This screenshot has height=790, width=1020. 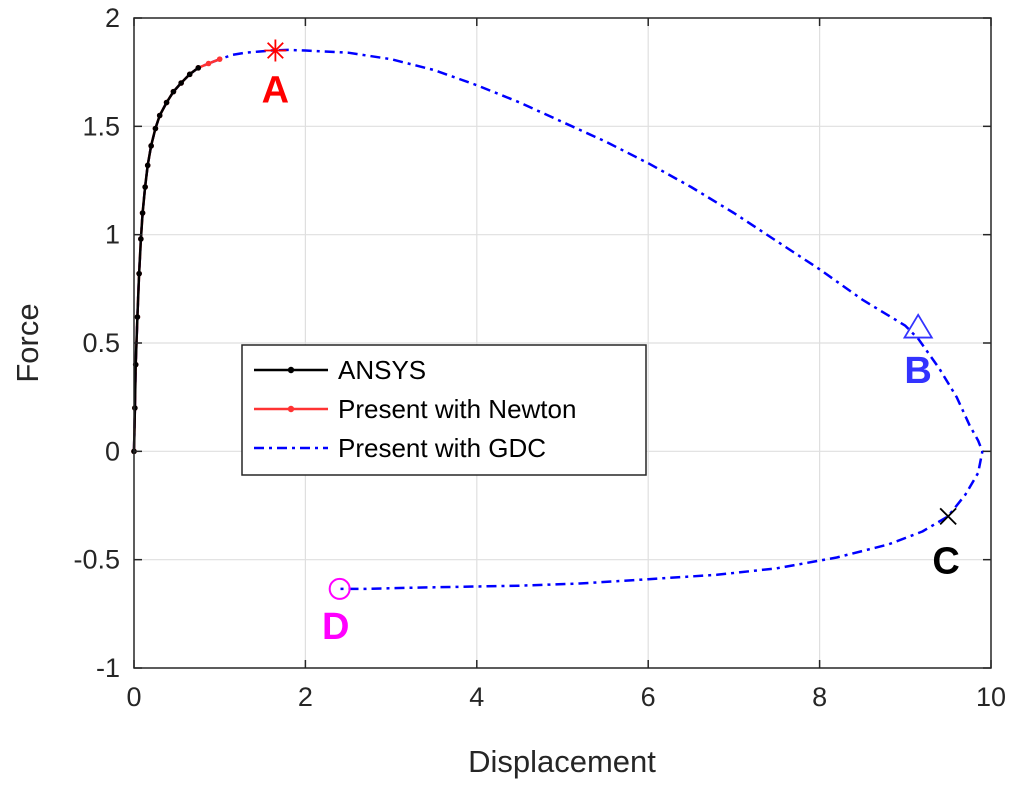 What do you see at coordinates (335, 627) in the screenshot?
I see `point-label-d: D` at bounding box center [335, 627].